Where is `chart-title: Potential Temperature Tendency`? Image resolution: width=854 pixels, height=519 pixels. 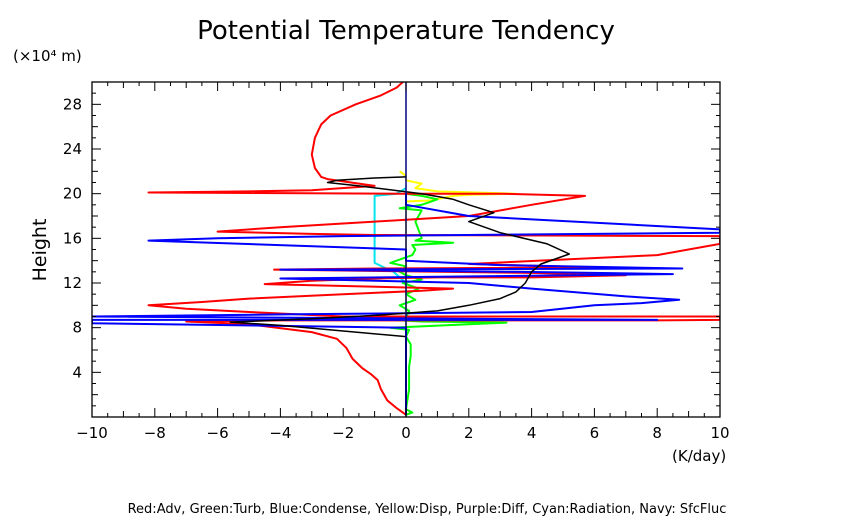 chart-title: Potential Temperature Tendency is located at coordinates (406, 31).